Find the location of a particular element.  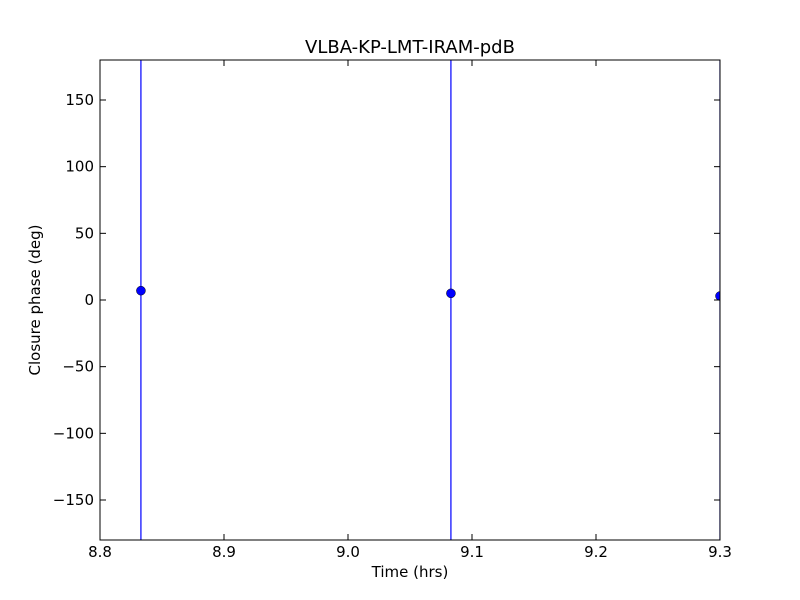

y-tick-label: −150 is located at coordinates (73, 500).